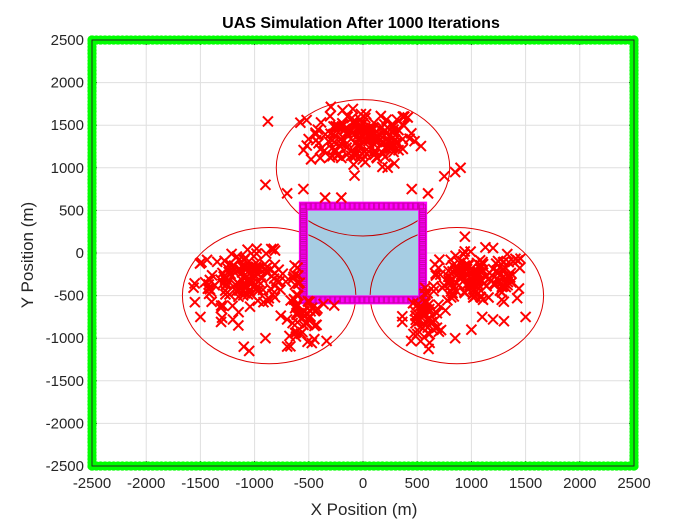 The width and height of the screenshot is (700, 525). What do you see at coordinates (525, 483) in the screenshot?
I see `x-tick-label: 1500` at bounding box center [525, 483].